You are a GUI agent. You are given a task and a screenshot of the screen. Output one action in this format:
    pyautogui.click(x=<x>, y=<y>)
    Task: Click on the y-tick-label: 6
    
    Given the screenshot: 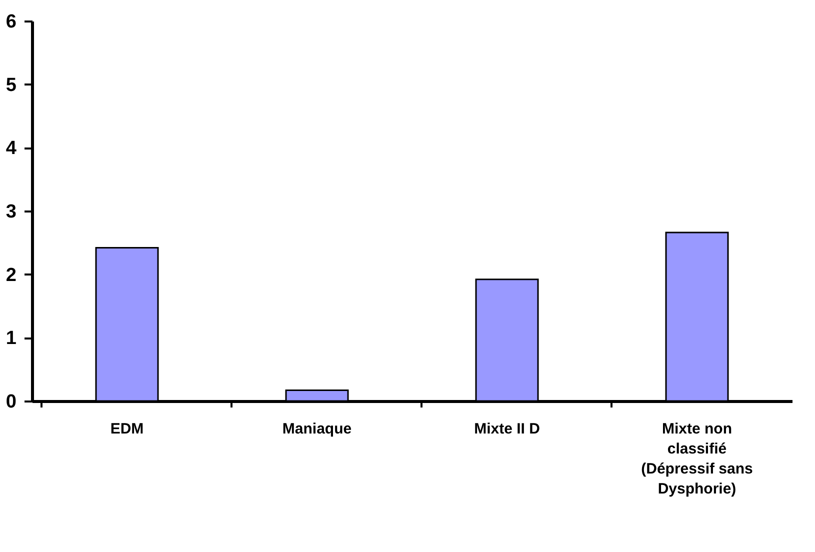 What is the action you would take?
    pyautogui.click(x=11, y=22)
    